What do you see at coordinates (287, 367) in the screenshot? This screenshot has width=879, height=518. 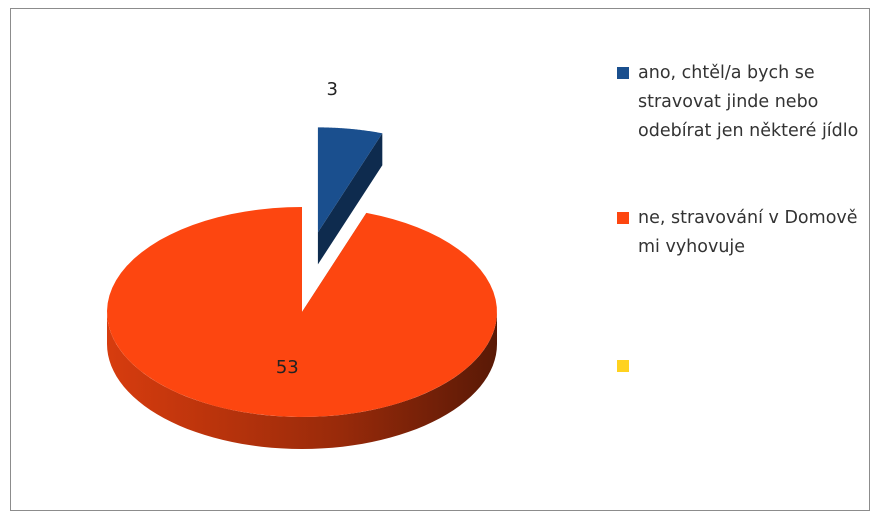 I see `data-label: 53` at bounding box center [287, 367].